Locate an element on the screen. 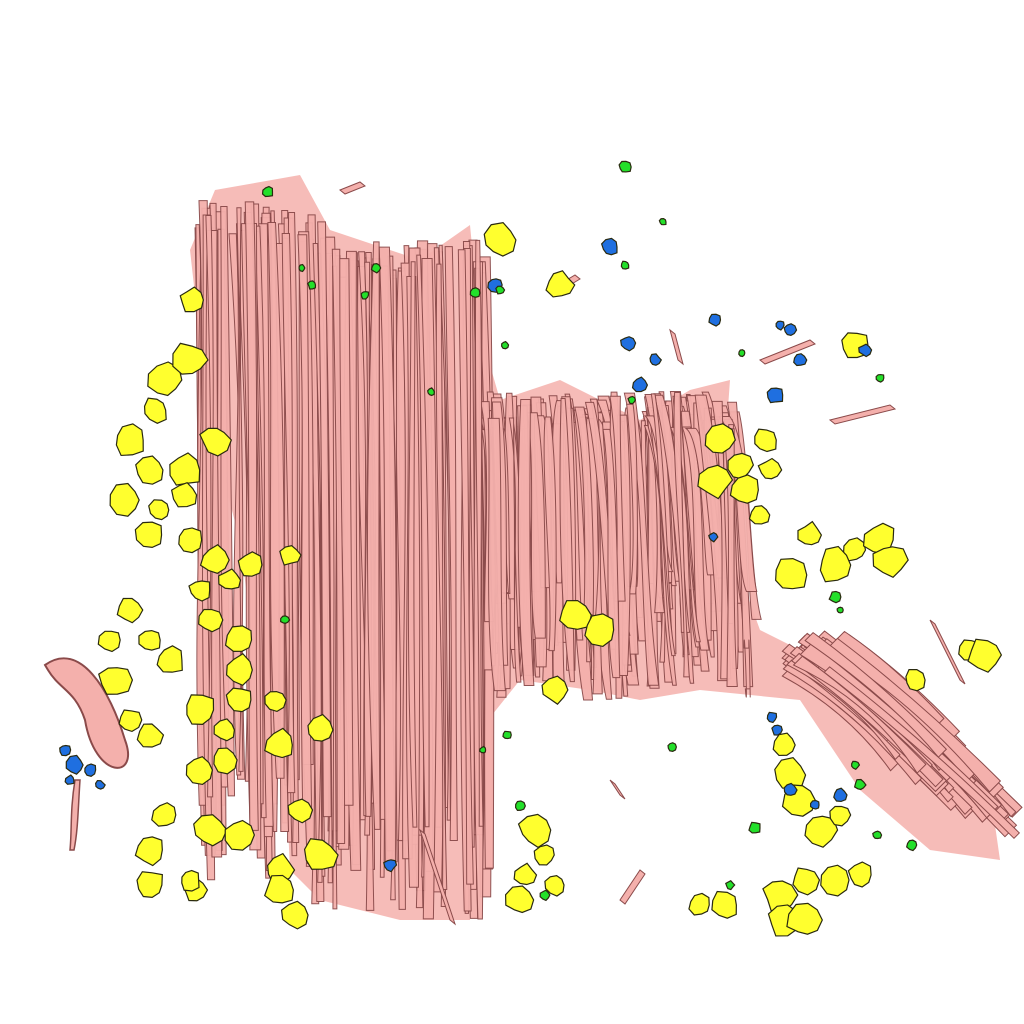  fiber-loop is located at coordinates (75, 815).